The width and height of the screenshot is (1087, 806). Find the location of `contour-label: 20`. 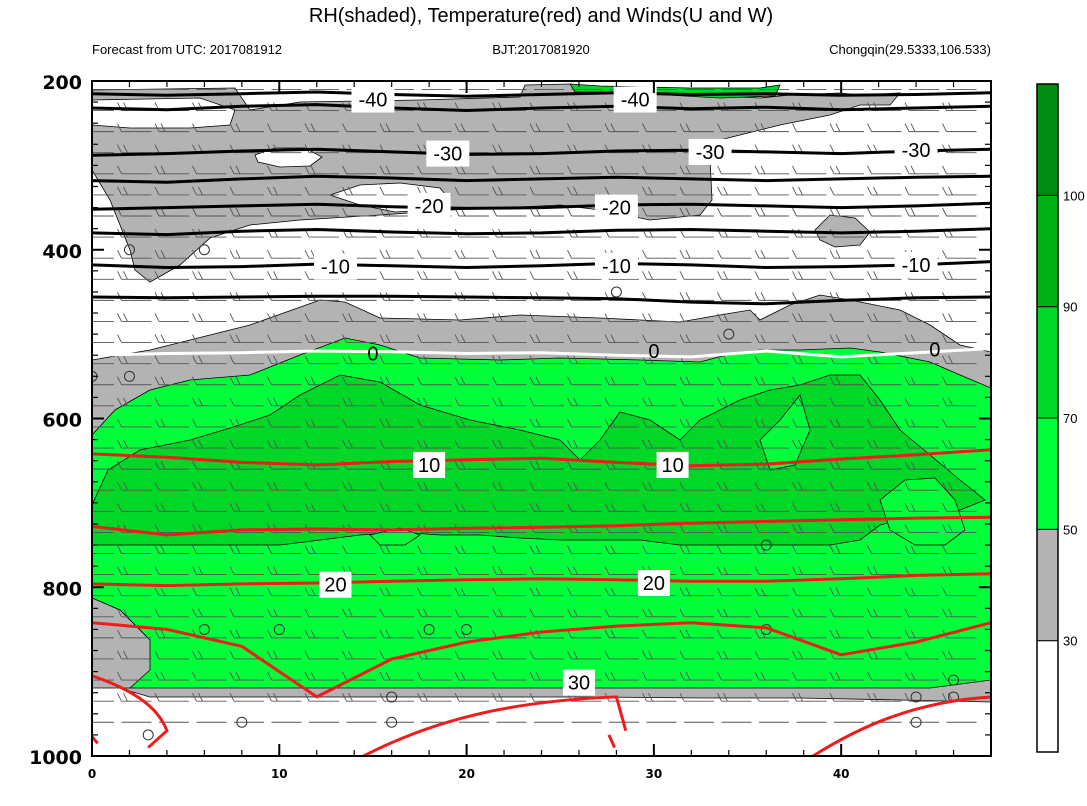

contour-label: 20 is located at coordinates (654, 584).